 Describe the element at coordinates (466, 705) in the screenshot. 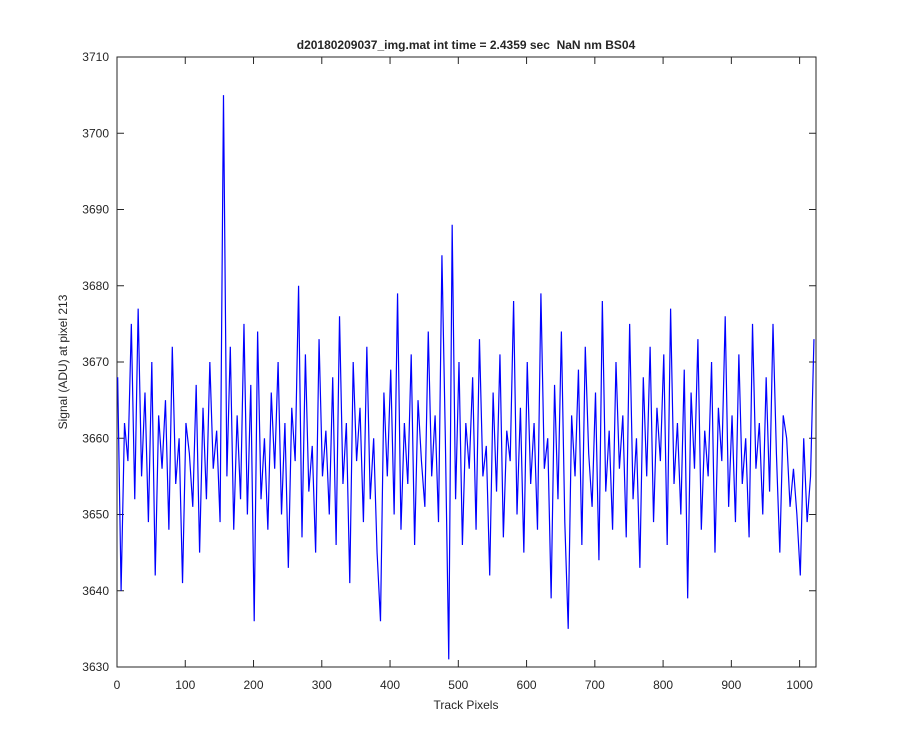

I see `x-axis-label: Track Pixels` at that location.